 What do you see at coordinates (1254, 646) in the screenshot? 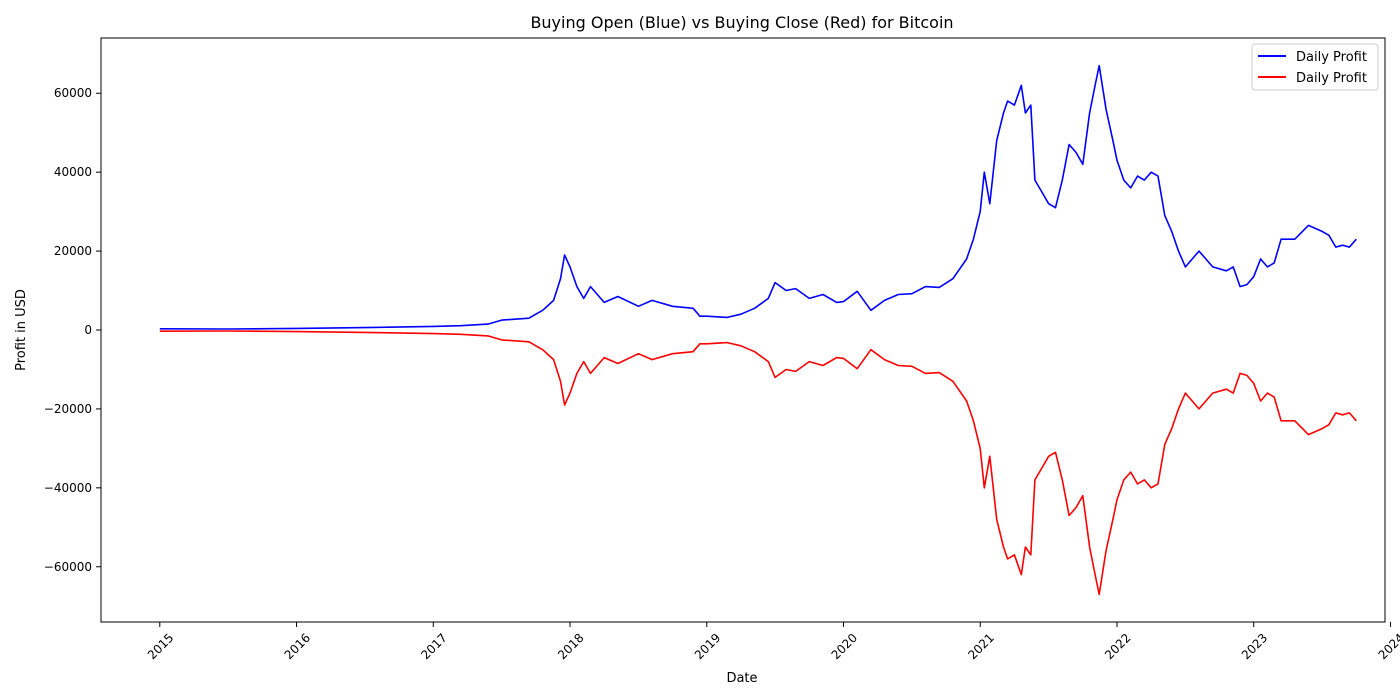
I see `x-tick-label: 2023` at bounding box center [1254, 646].